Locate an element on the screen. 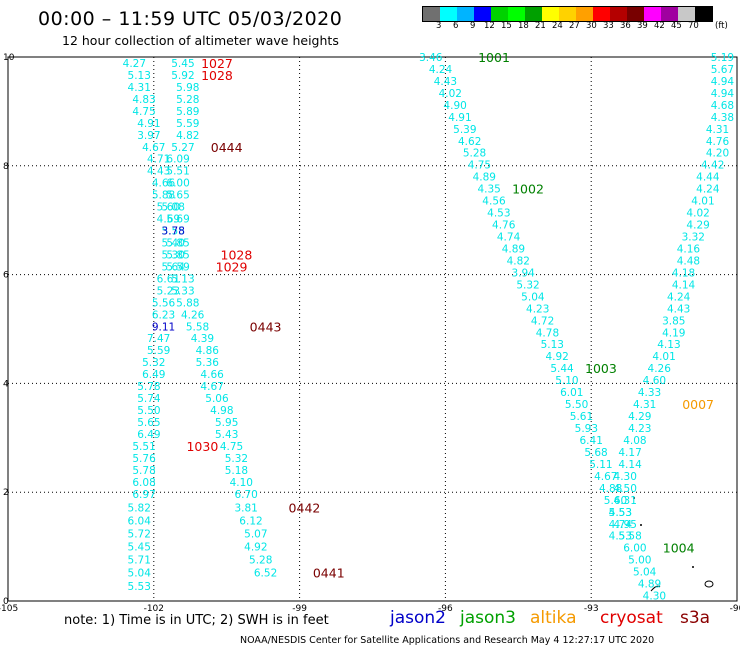 This screenshot has width=740, height=650. wave-height-value: 5.04 is located at coordinates (645, 573).